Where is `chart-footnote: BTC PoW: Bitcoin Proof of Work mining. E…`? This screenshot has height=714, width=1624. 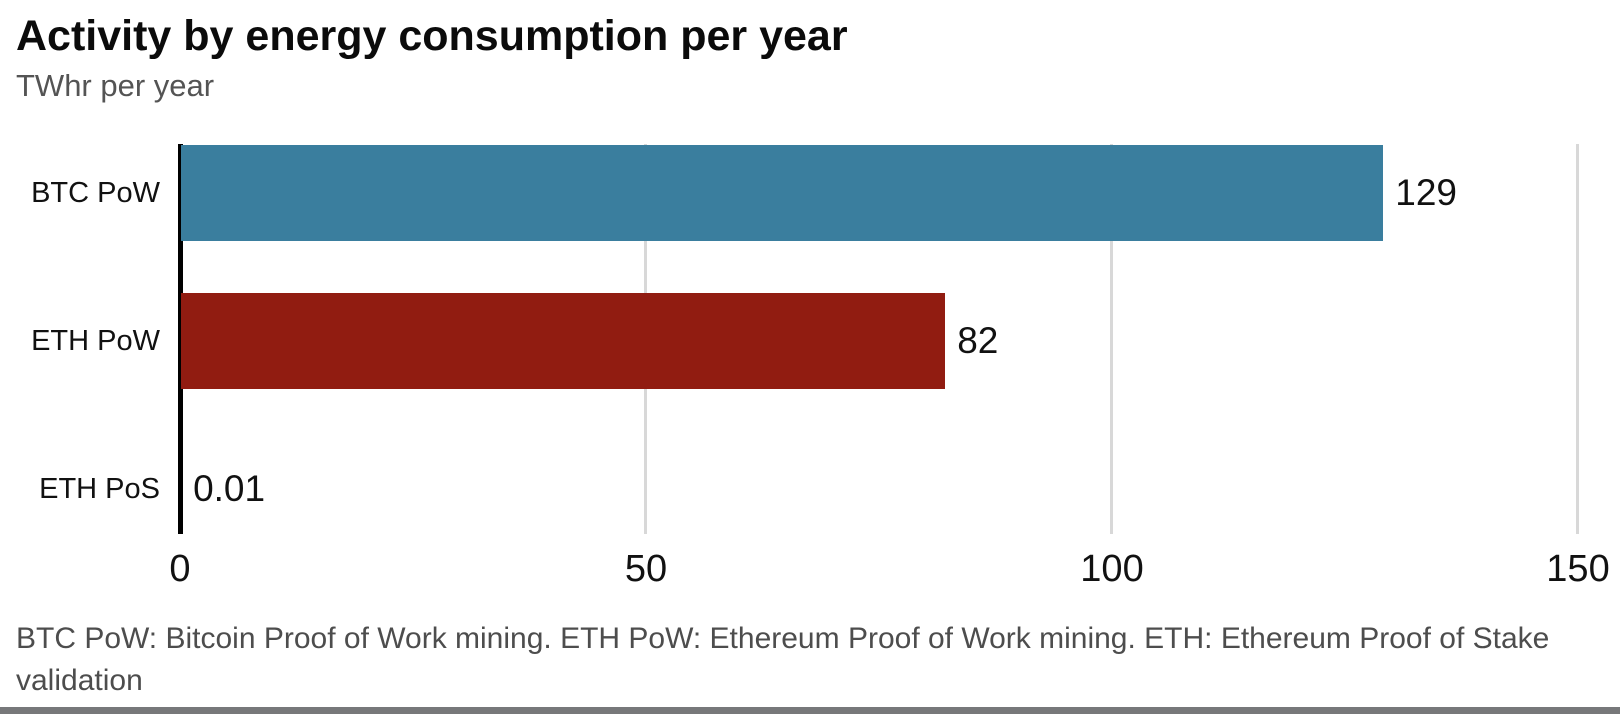 chart-footnote: BTC PoW: Bitcoin Proof of Work mining. E… is located at coordinates (783, 659).